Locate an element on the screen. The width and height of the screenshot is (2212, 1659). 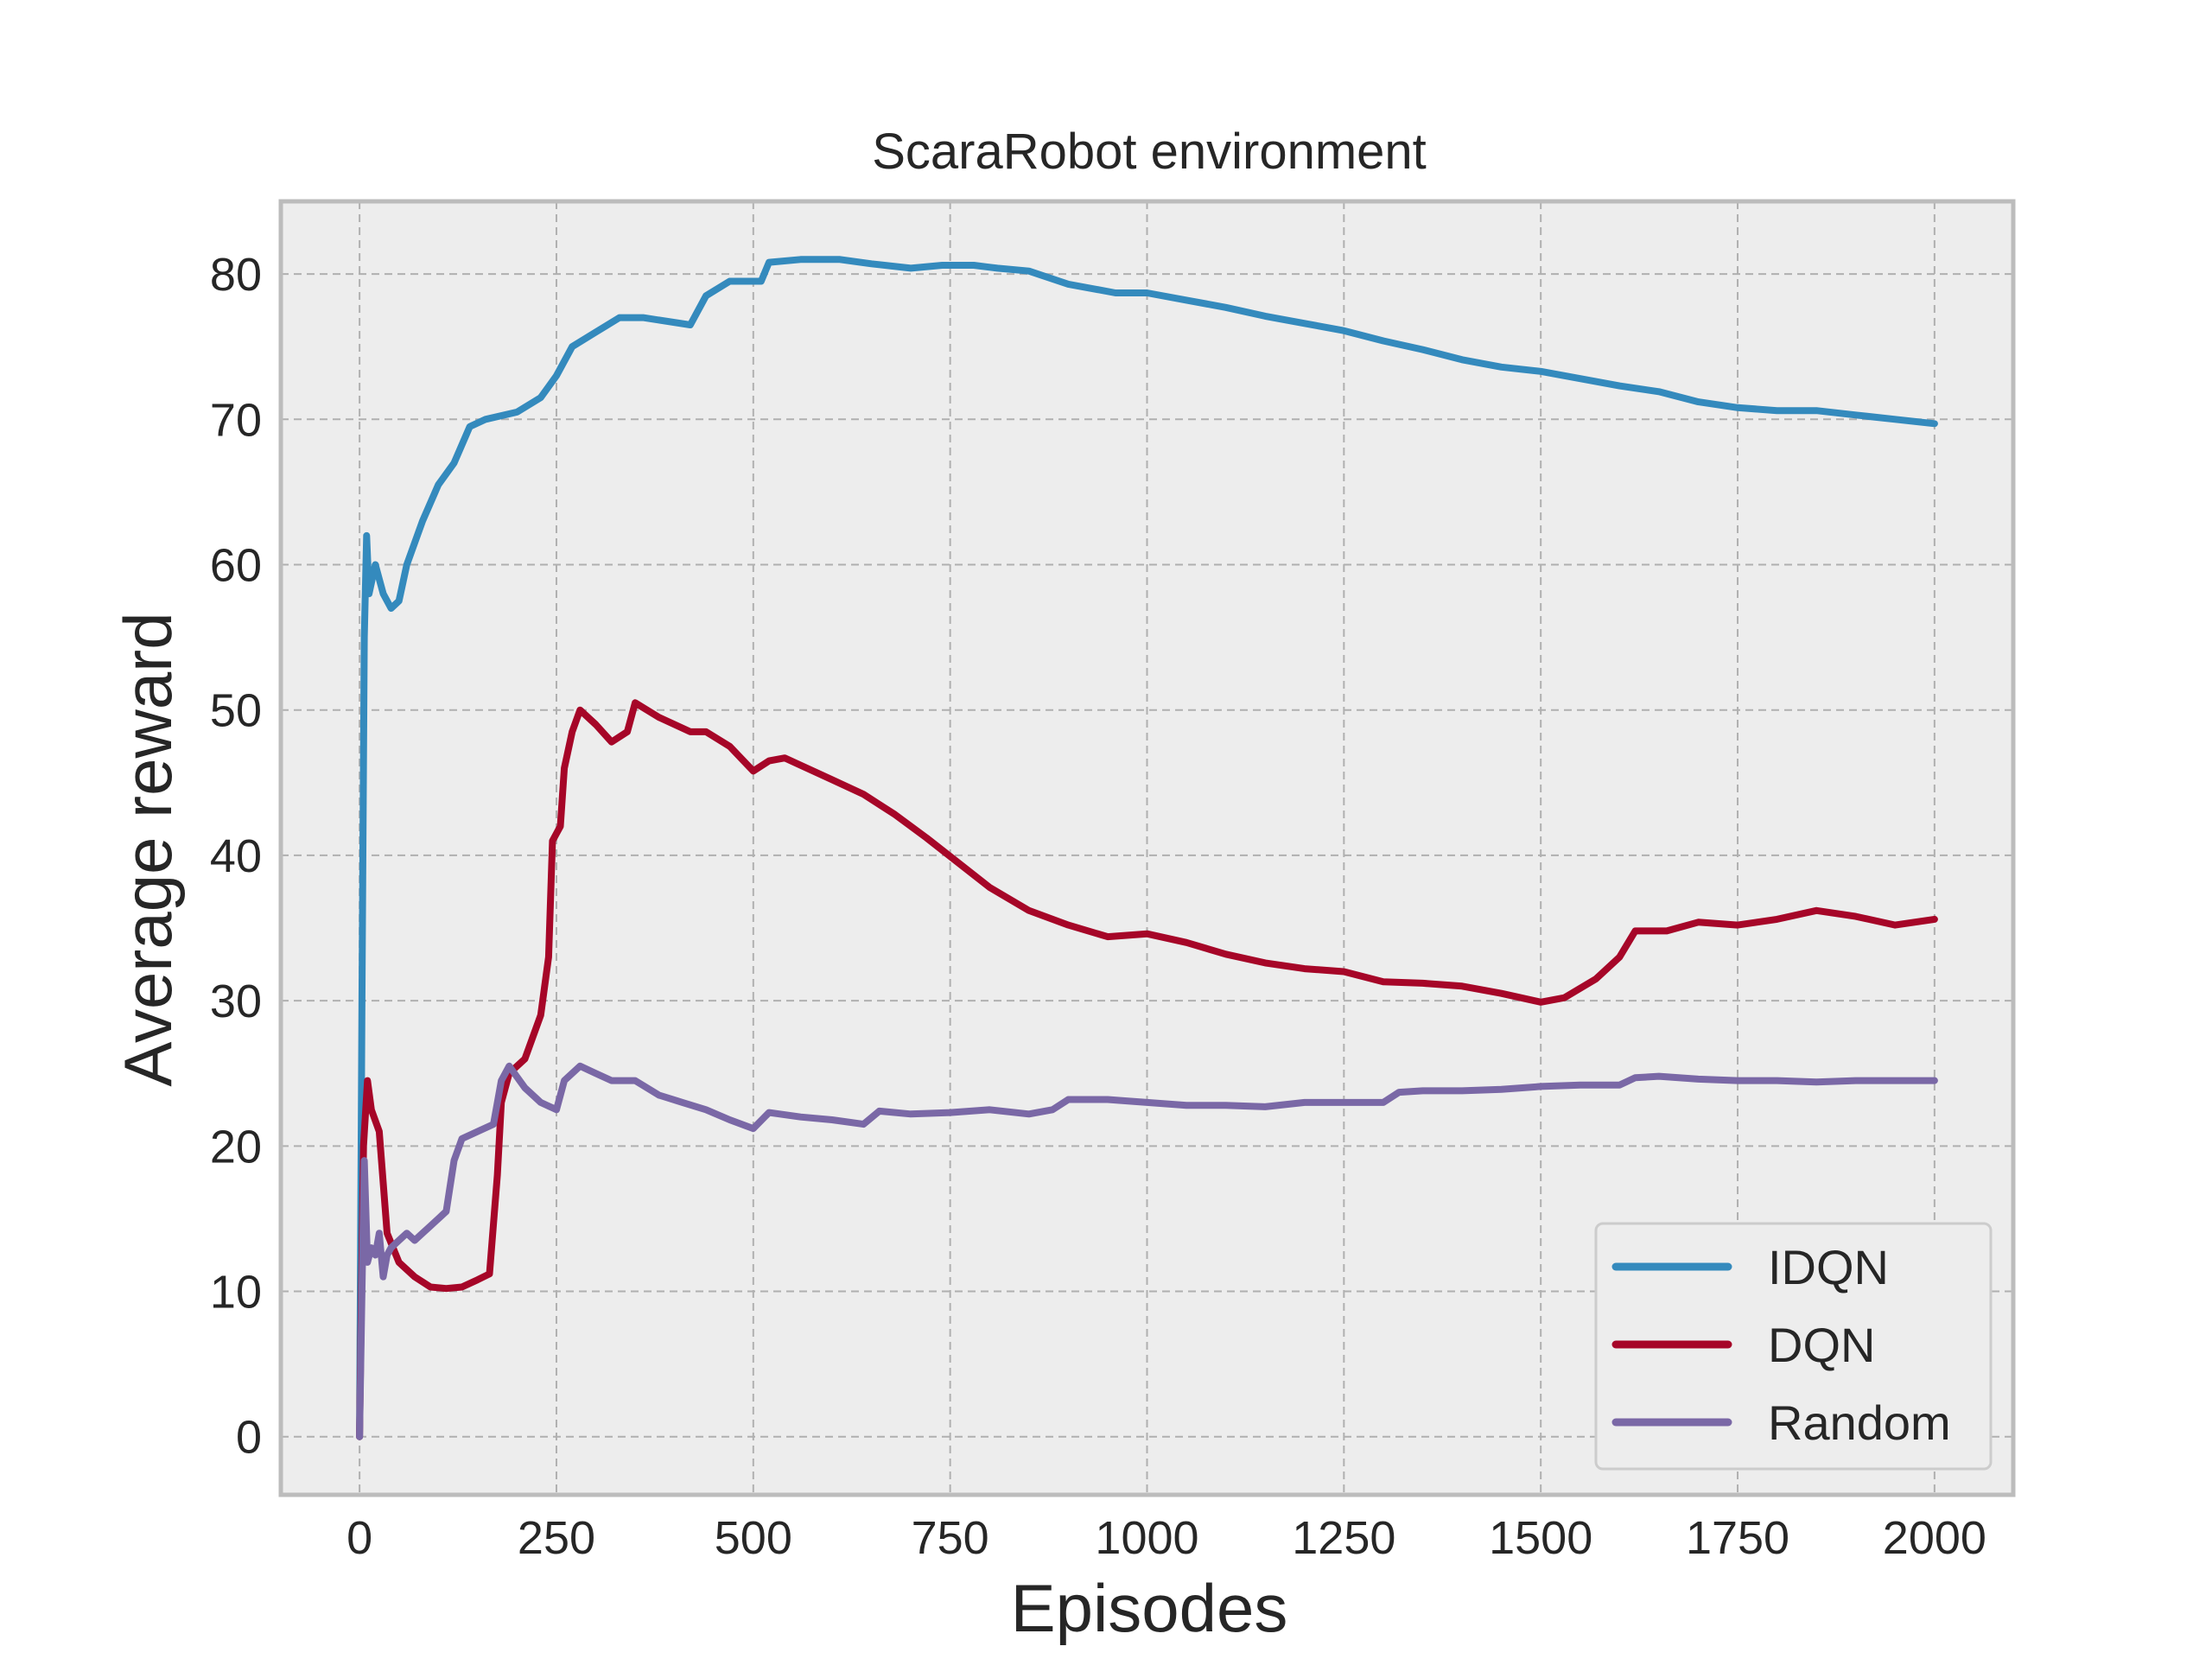
x-tick-label: 1750 is located at coordinates (1737, 1538).